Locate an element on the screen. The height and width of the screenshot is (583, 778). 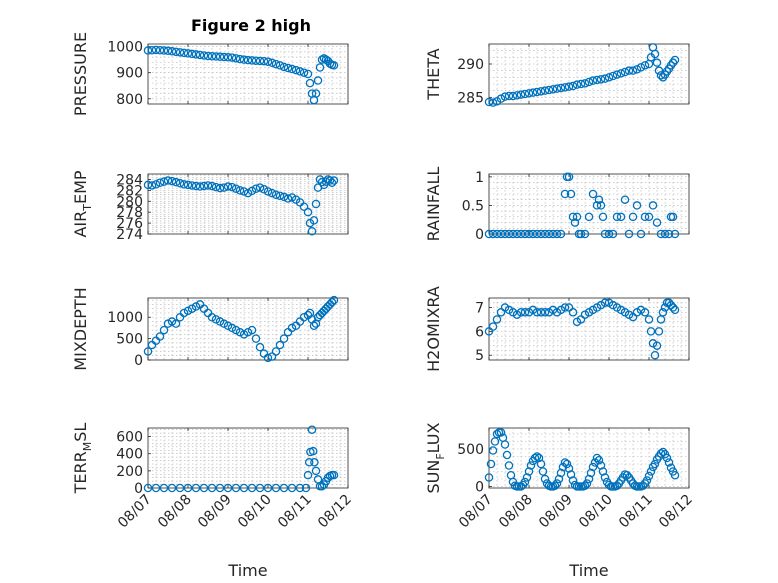
x-tick-label: 08/12 is located at coordinates (335, 512).